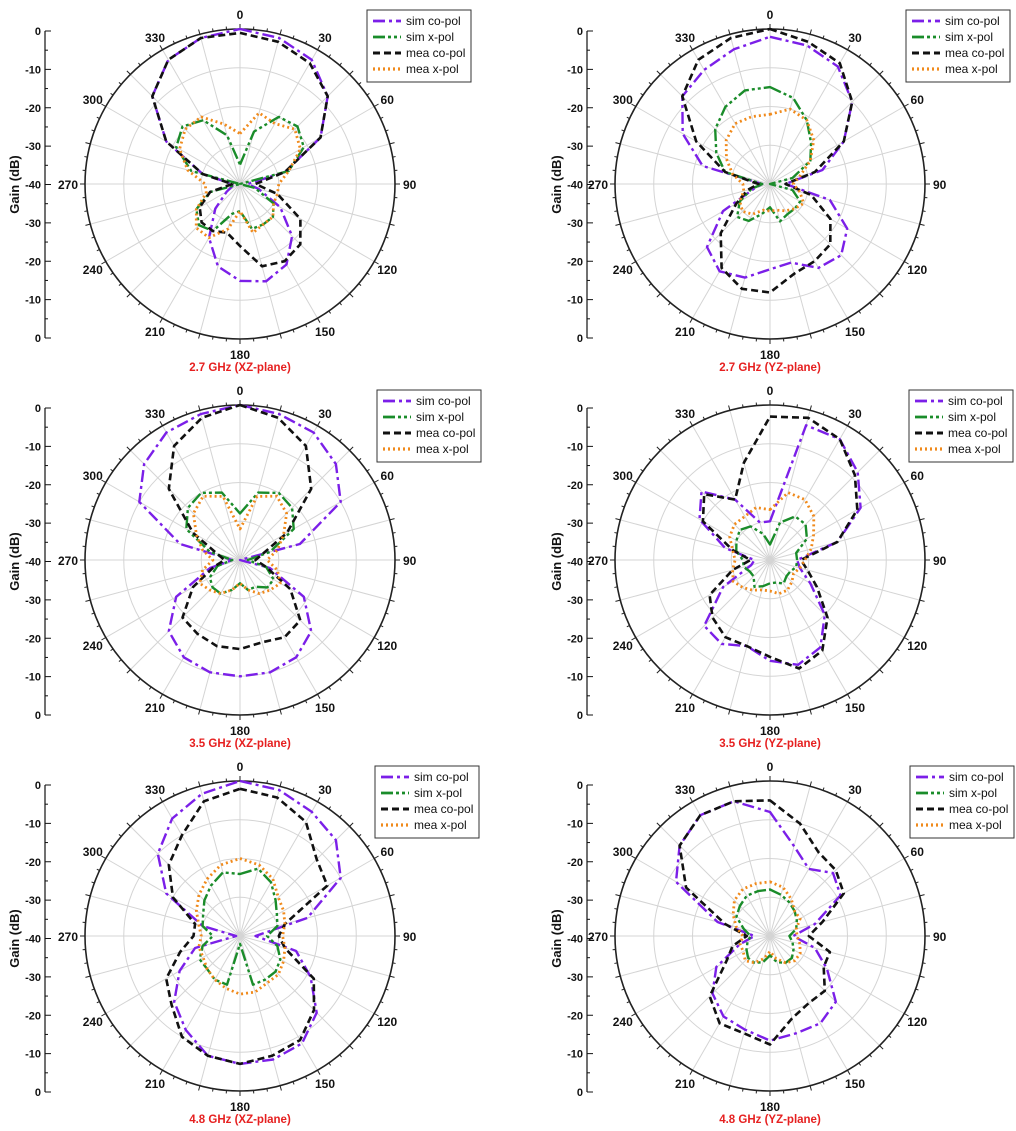 The height and width of the screenshot is (1131, 1016). I want to click on angle-label: 270, so click(68, 185).